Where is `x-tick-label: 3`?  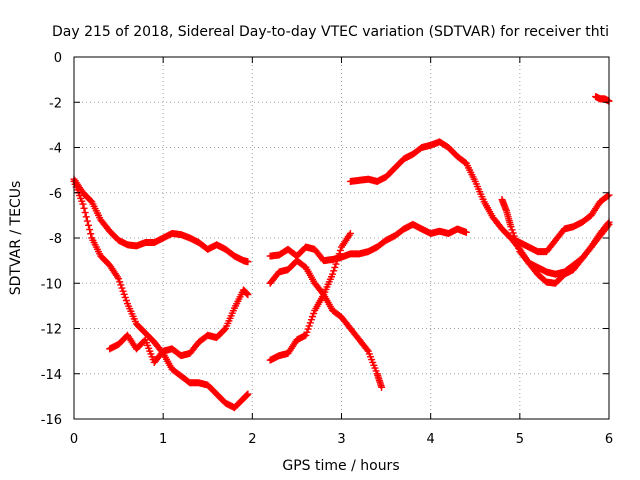 x-tick-label: 3 is located at coordinates (341, 439).